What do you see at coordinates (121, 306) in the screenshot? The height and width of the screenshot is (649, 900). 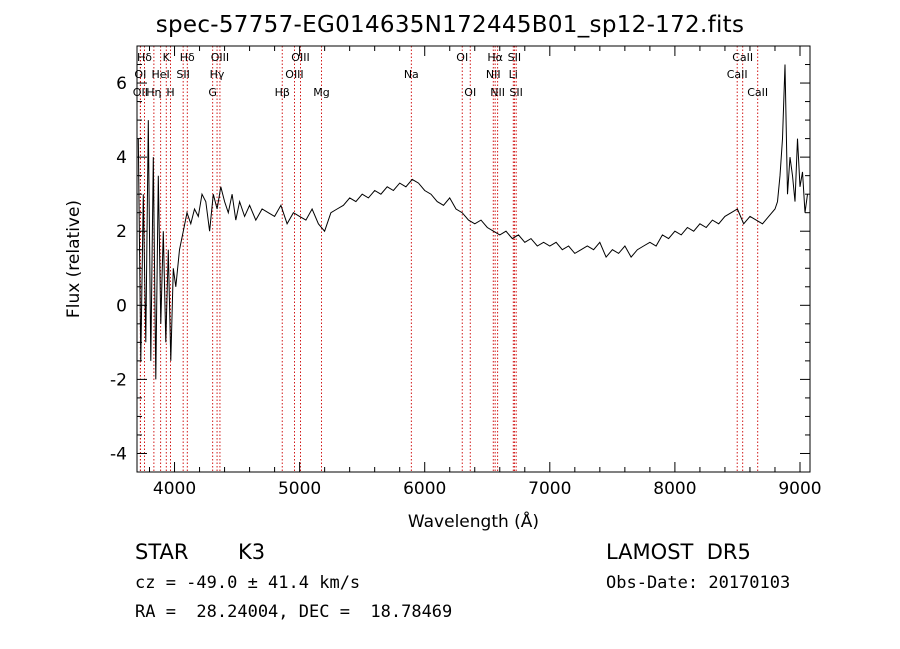 I see `y-tick-label: 0` at bounding box center [121, 306].